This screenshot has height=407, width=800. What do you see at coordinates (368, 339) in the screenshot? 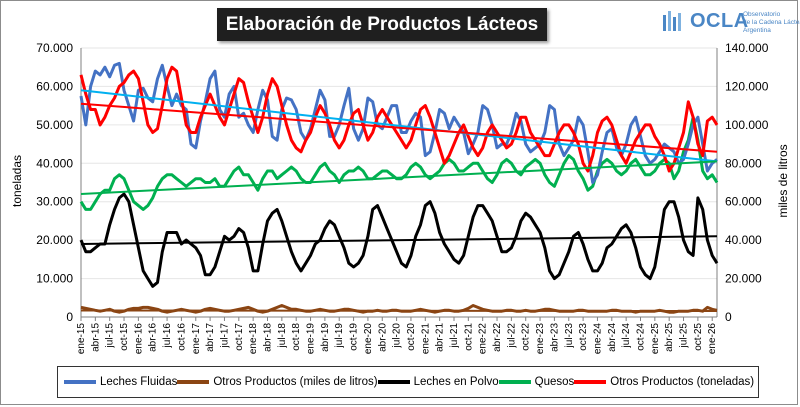
I see `x-tick-label: ene-20` at bounding box center [368, 339].